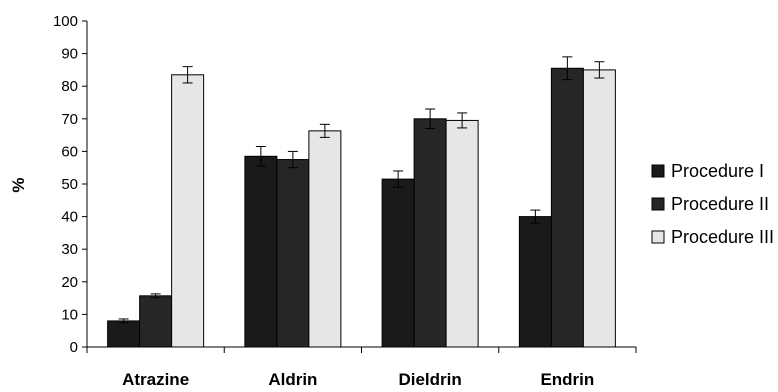 Image resolution: width=778 pixels, height=392 pixels. Describe the element at coordinates (69, 217) in the screenshot. I see `y-tick-label: 40` at that location.